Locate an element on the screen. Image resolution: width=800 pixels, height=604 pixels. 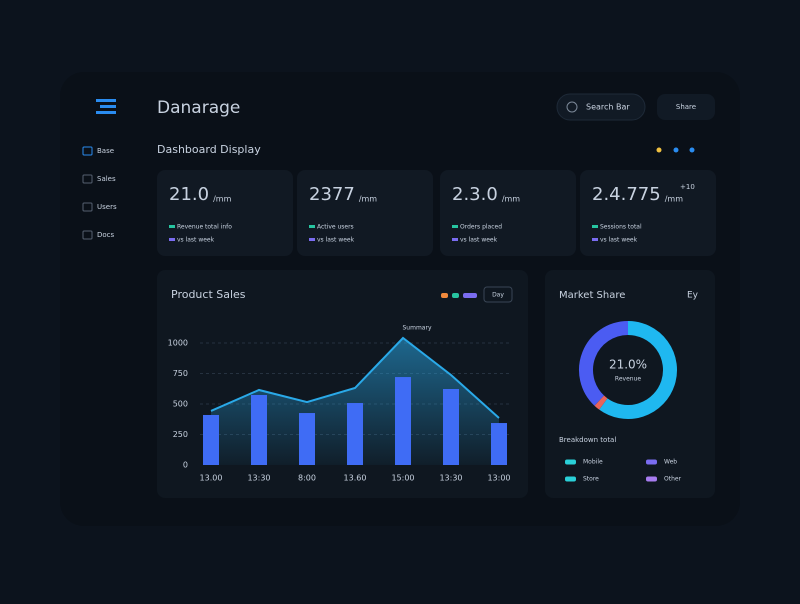
donut-menu: Ey is located at coordinates (693, 296).